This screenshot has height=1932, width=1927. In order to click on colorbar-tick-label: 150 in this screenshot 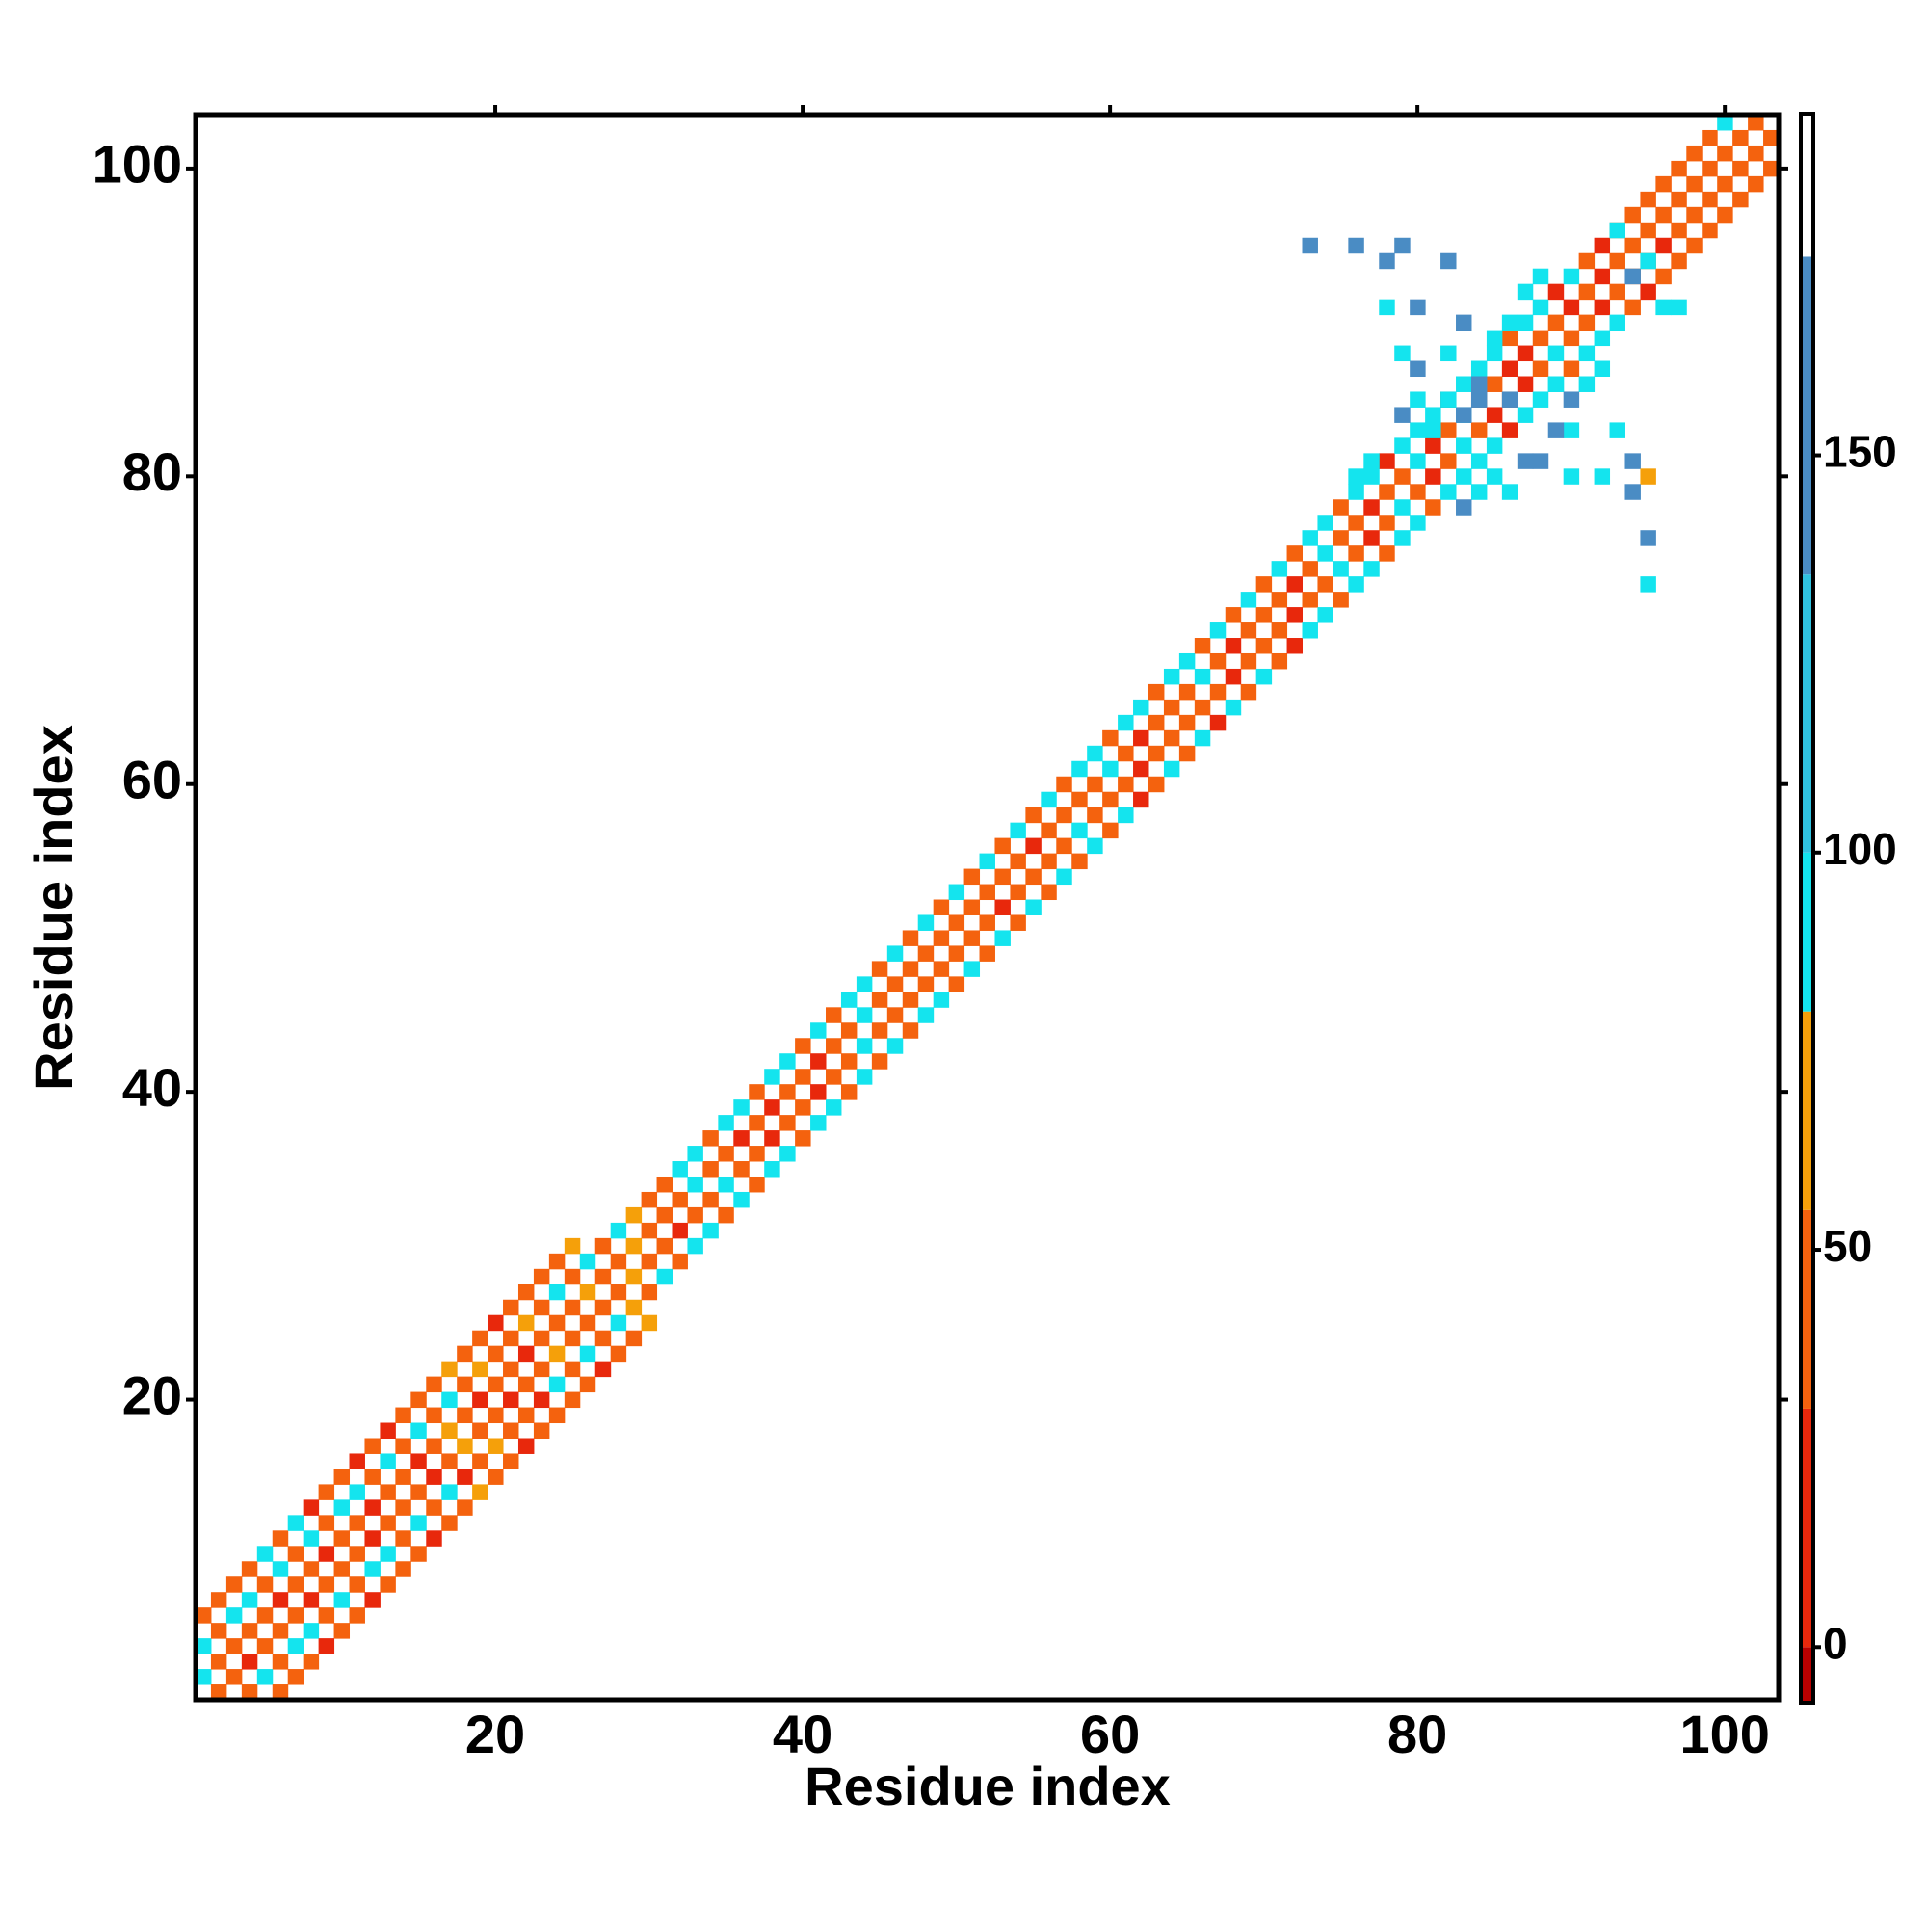, I will do `click(1860, 452)`.